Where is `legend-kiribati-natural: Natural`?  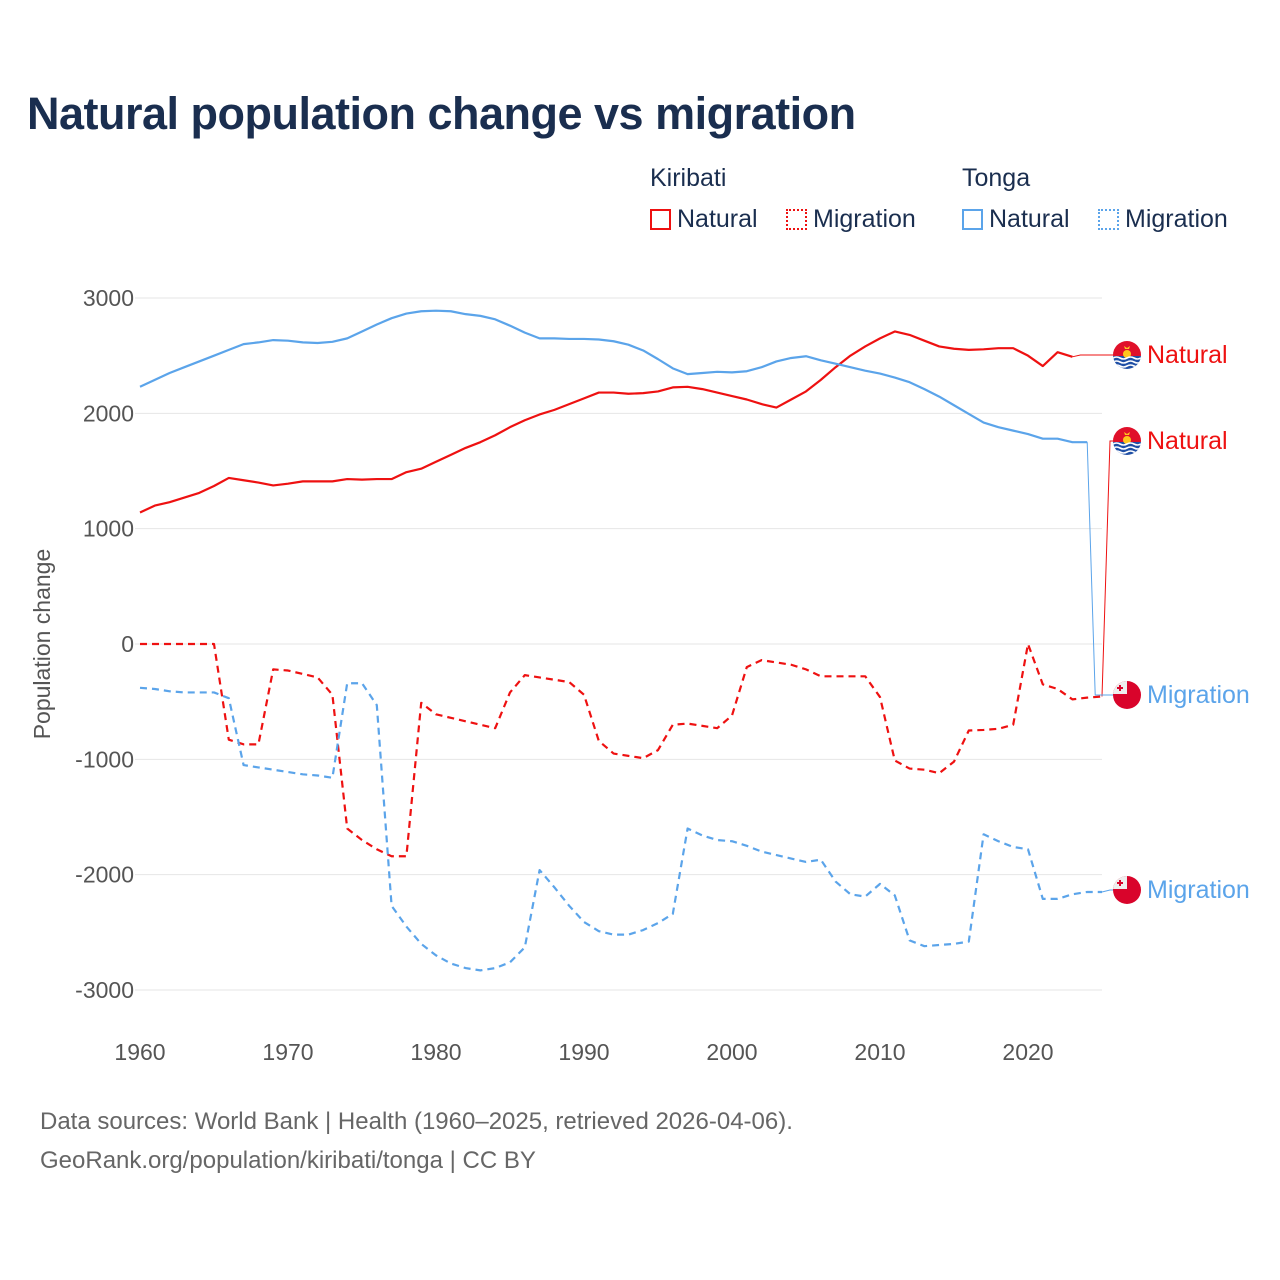
legend-kiribati-natural: Natural is located at coordinates (704, 219).